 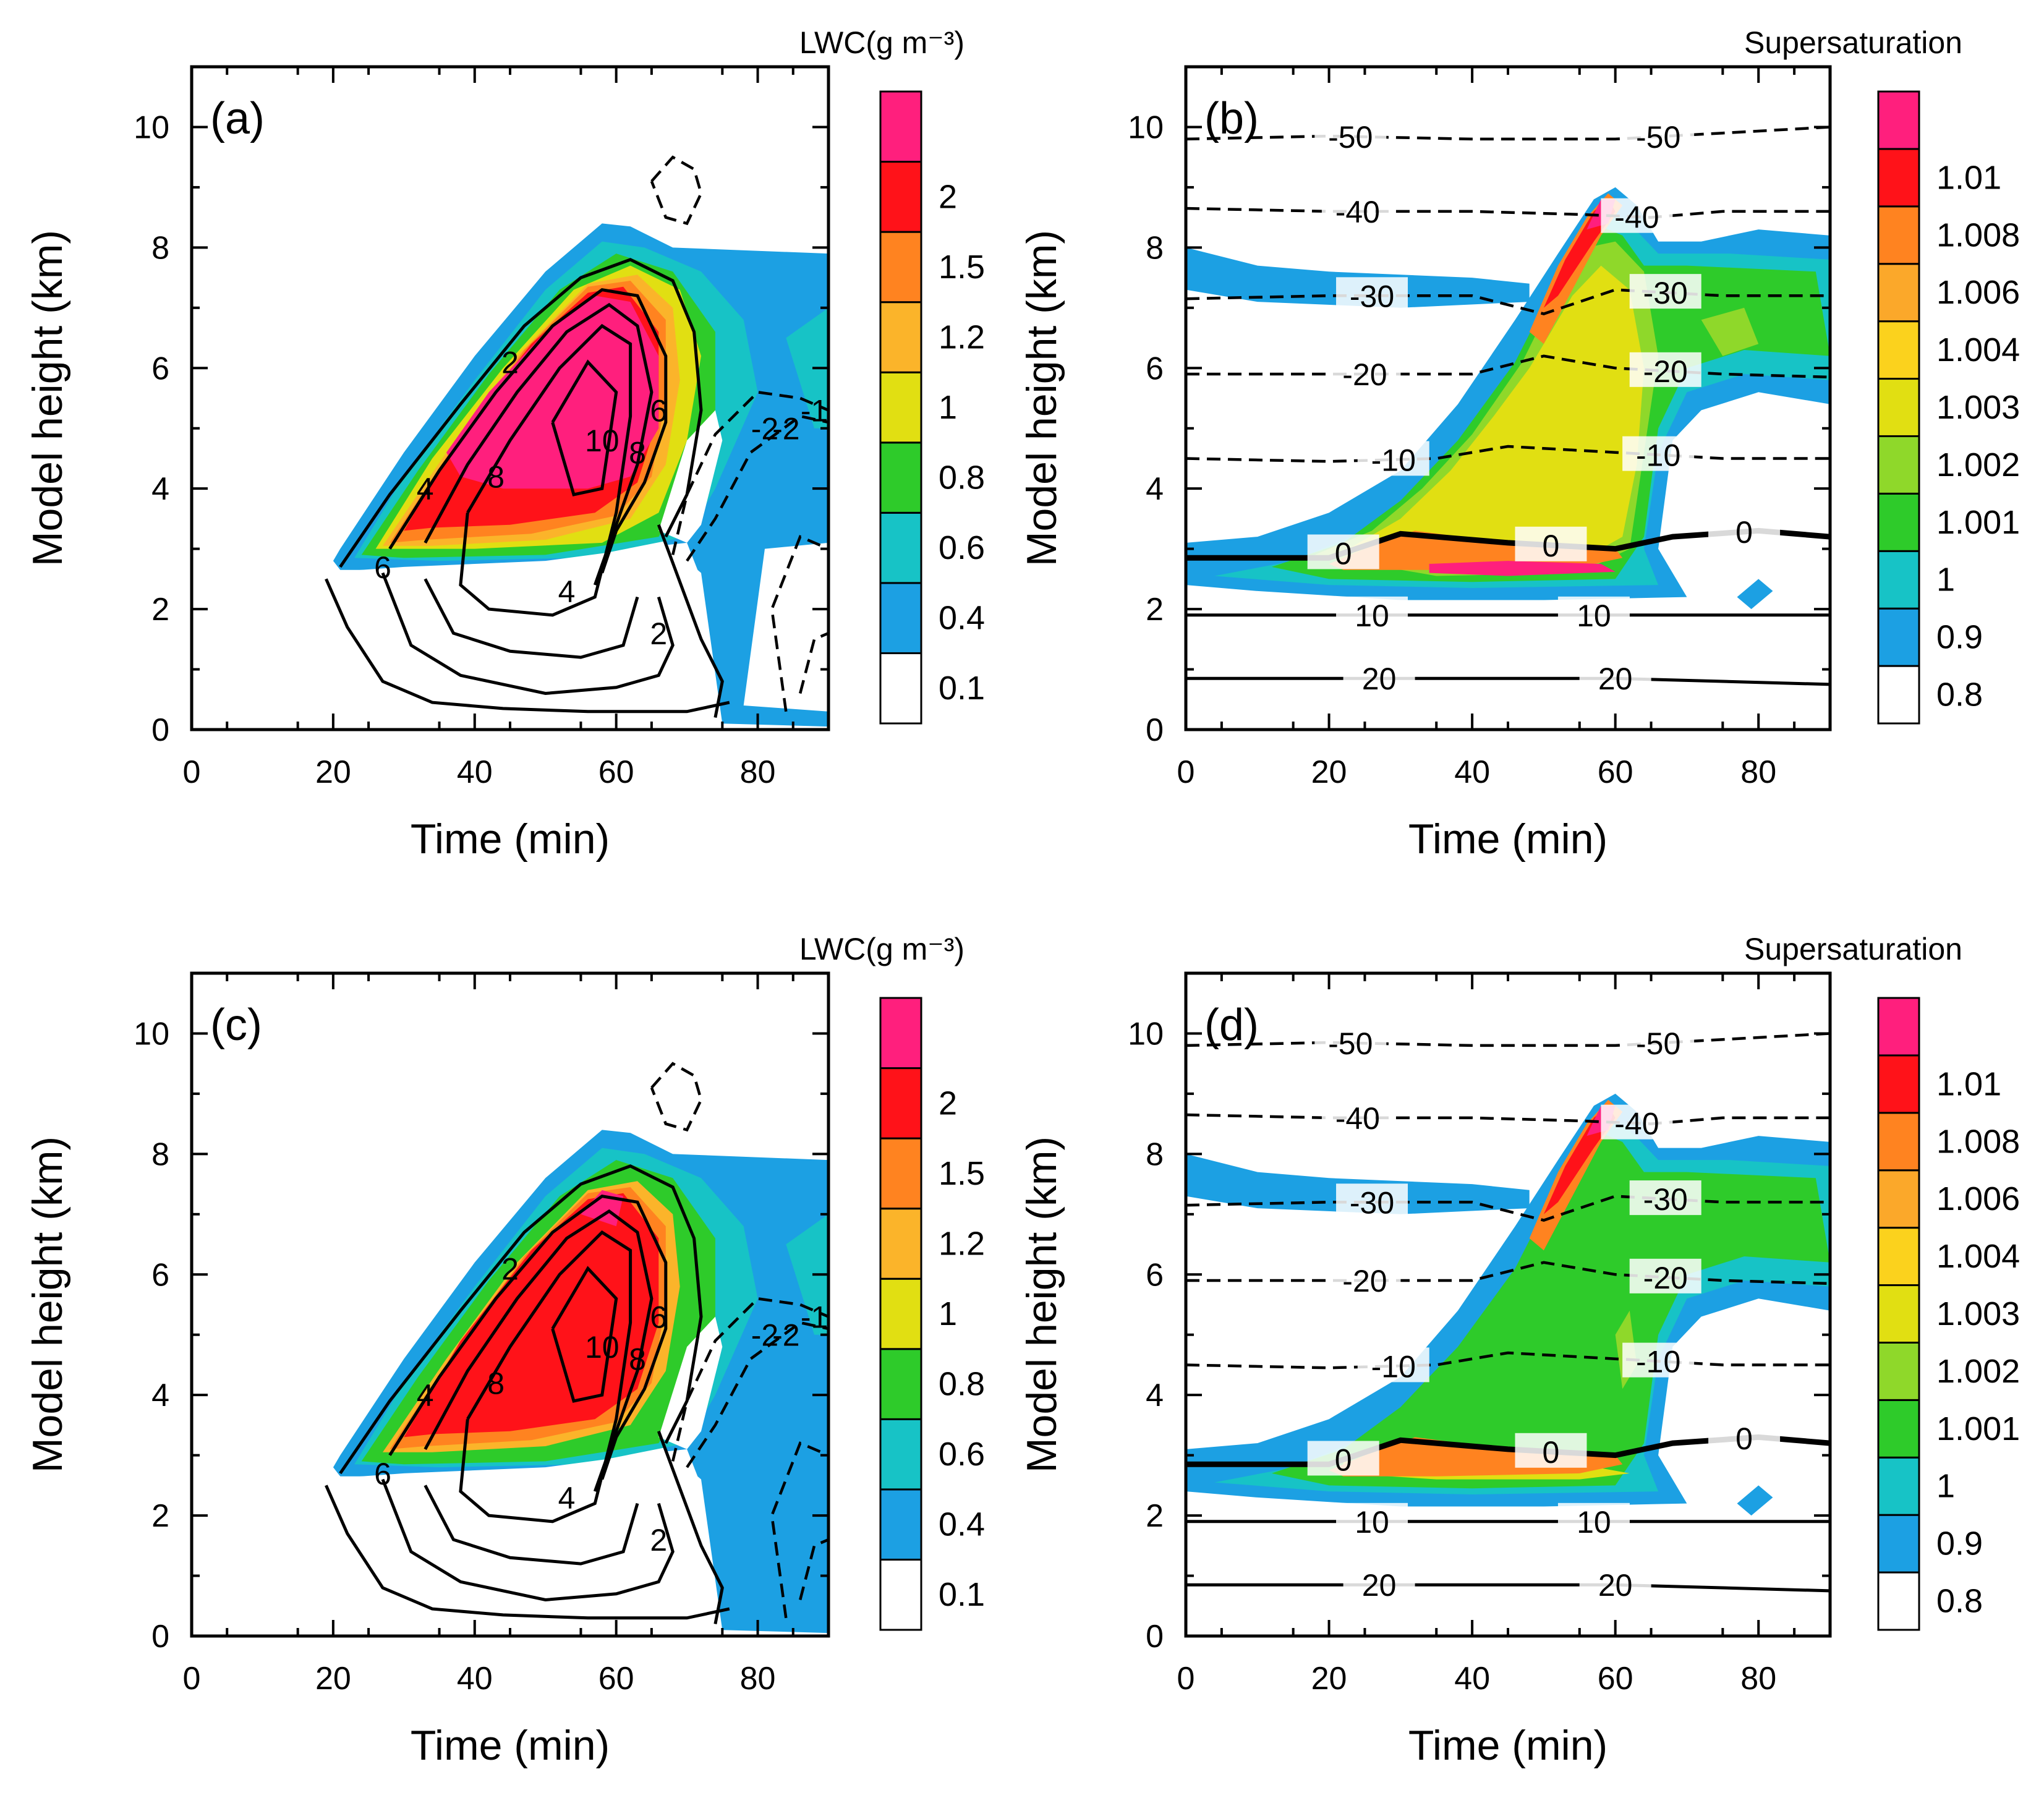 I want to click on isotherm-label: 0, so click(x=1343, y=553).